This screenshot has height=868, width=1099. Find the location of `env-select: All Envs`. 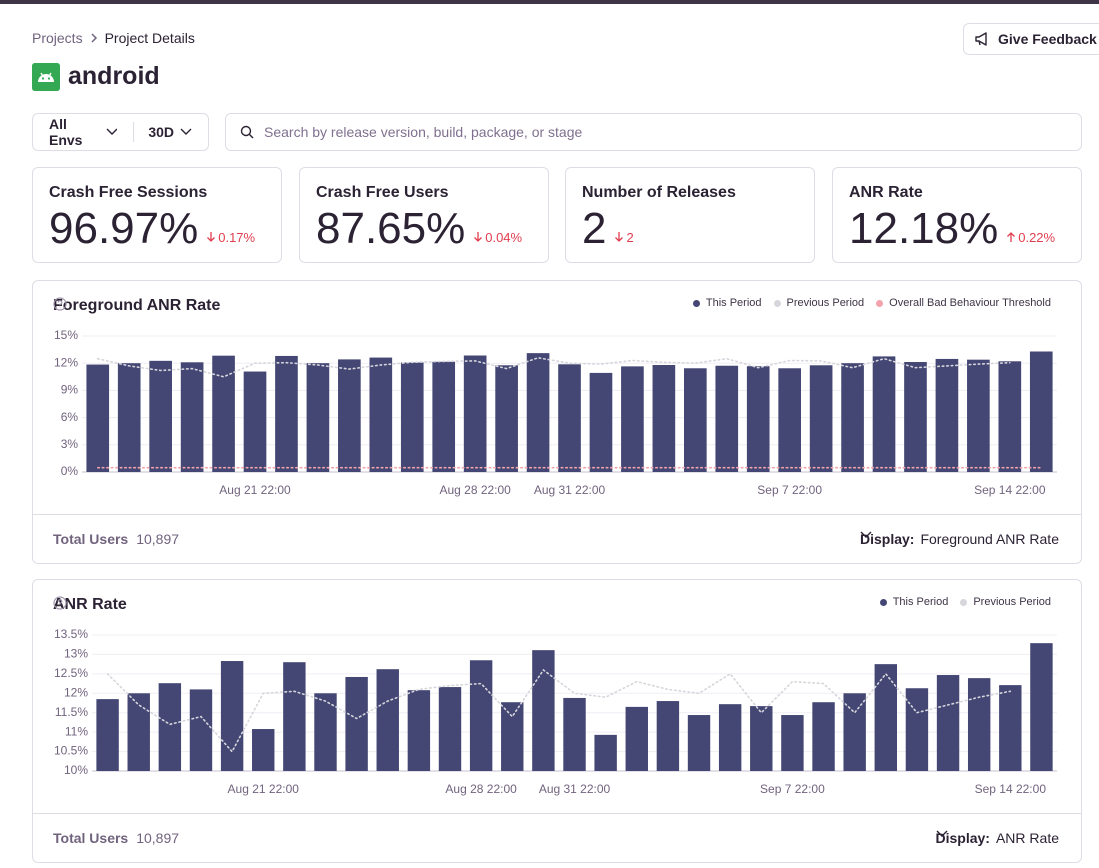

env-select: All Envs is located at coordinates (83, 132).